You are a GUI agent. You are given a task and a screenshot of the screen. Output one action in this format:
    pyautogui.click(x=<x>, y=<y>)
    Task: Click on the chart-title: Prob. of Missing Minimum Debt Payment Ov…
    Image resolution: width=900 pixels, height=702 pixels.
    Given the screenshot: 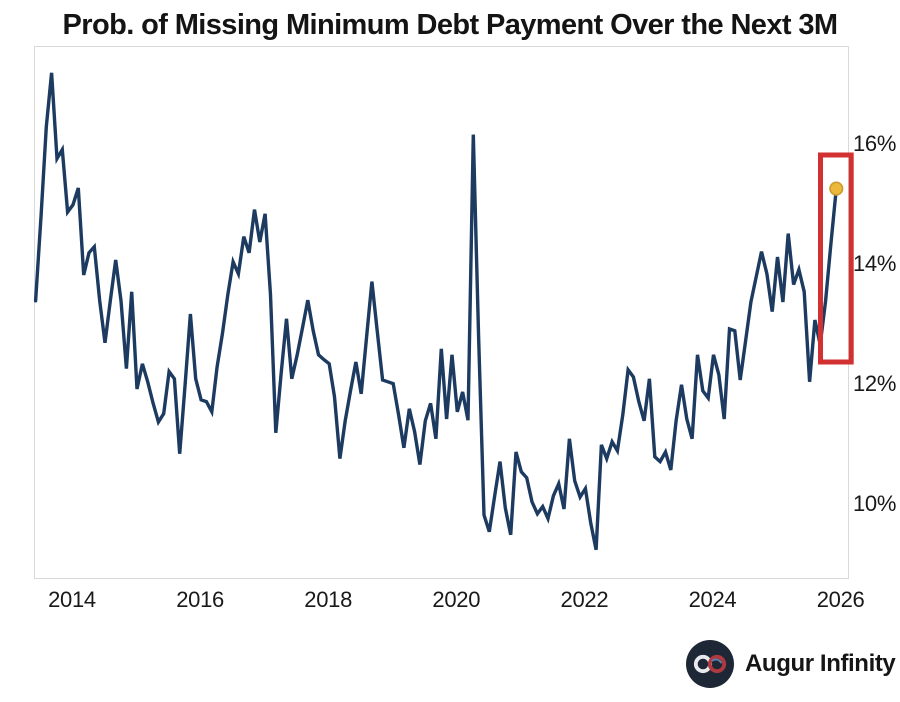 What is the action you would take?
    pyautogui.click(x=450, y=25)
    